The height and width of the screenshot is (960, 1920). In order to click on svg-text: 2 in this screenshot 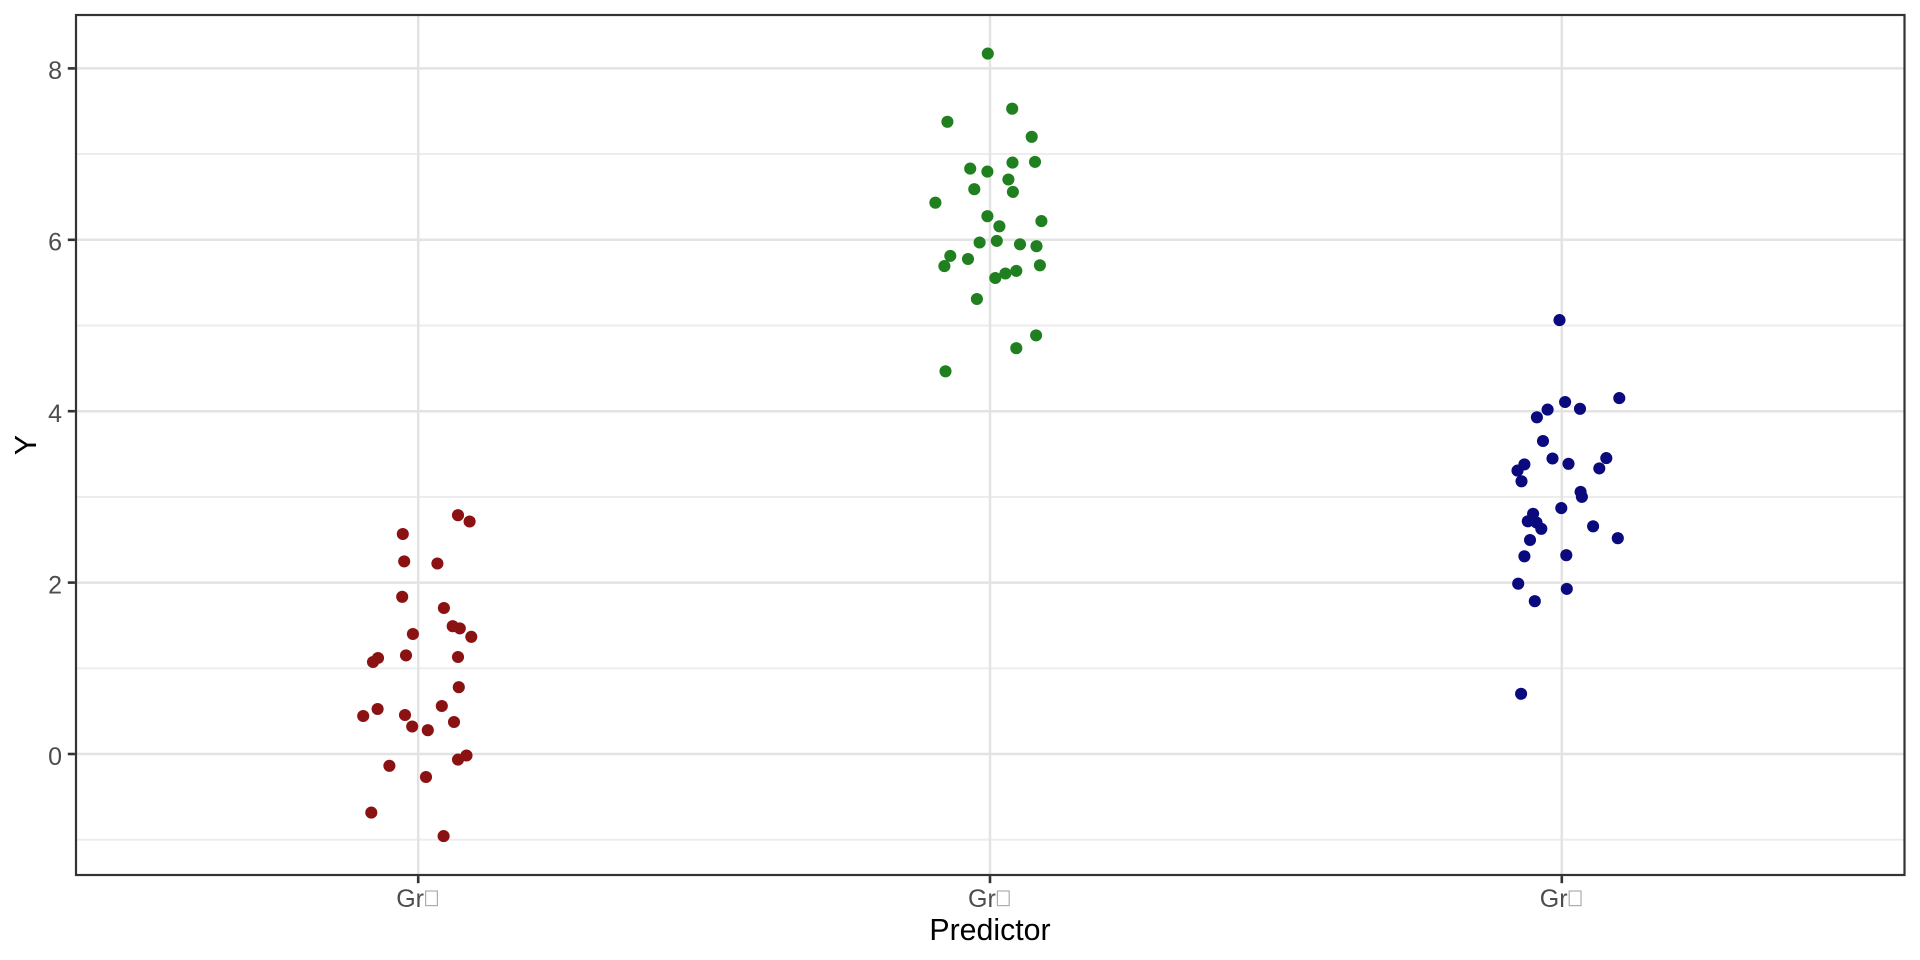, I will do `click(55, 585)`.